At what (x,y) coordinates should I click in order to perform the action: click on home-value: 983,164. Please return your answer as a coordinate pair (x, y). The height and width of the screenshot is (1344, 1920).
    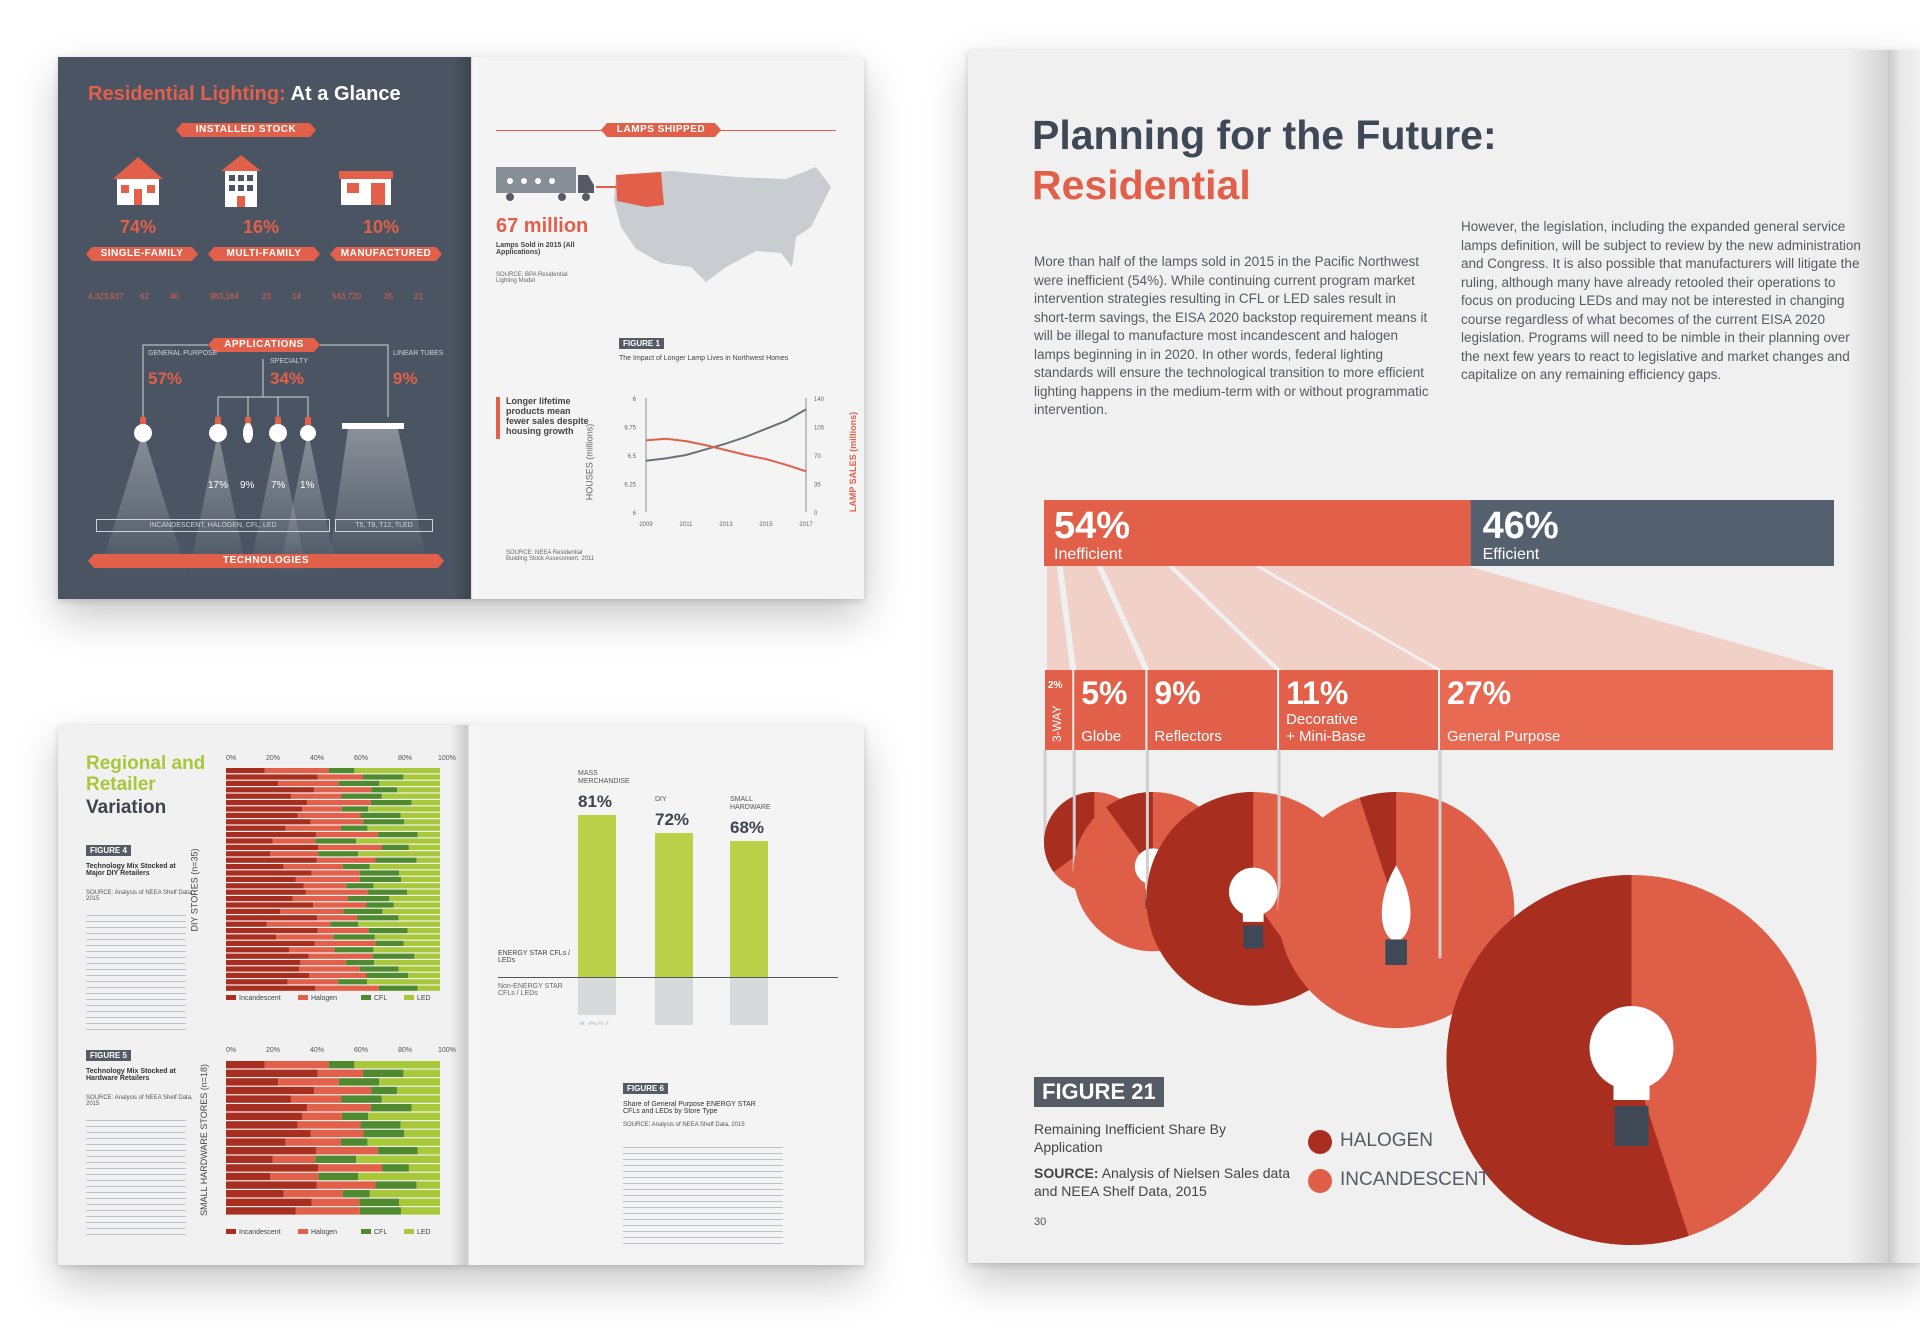
    Looking at the image, I should click on (224, 296).